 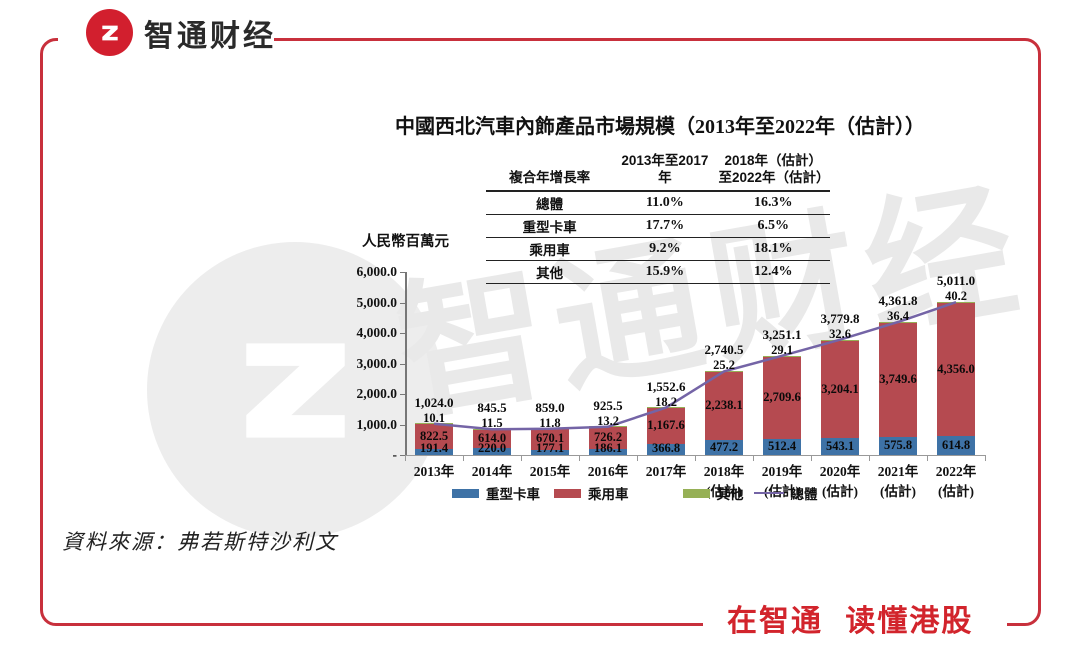 I want to click on x-axis-label: 2015年, so click(x=550, y=470).